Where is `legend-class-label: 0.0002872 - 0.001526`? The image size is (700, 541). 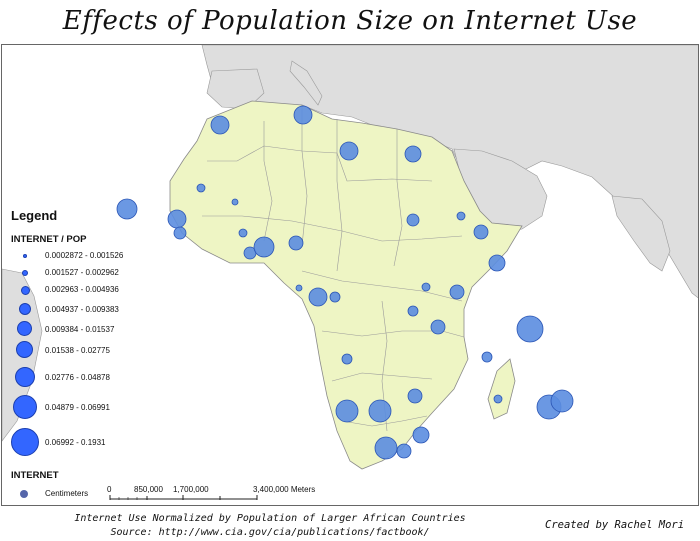
legend-class-label: 0.0002872 - 0.001526 is located at coordinates (84, 255).